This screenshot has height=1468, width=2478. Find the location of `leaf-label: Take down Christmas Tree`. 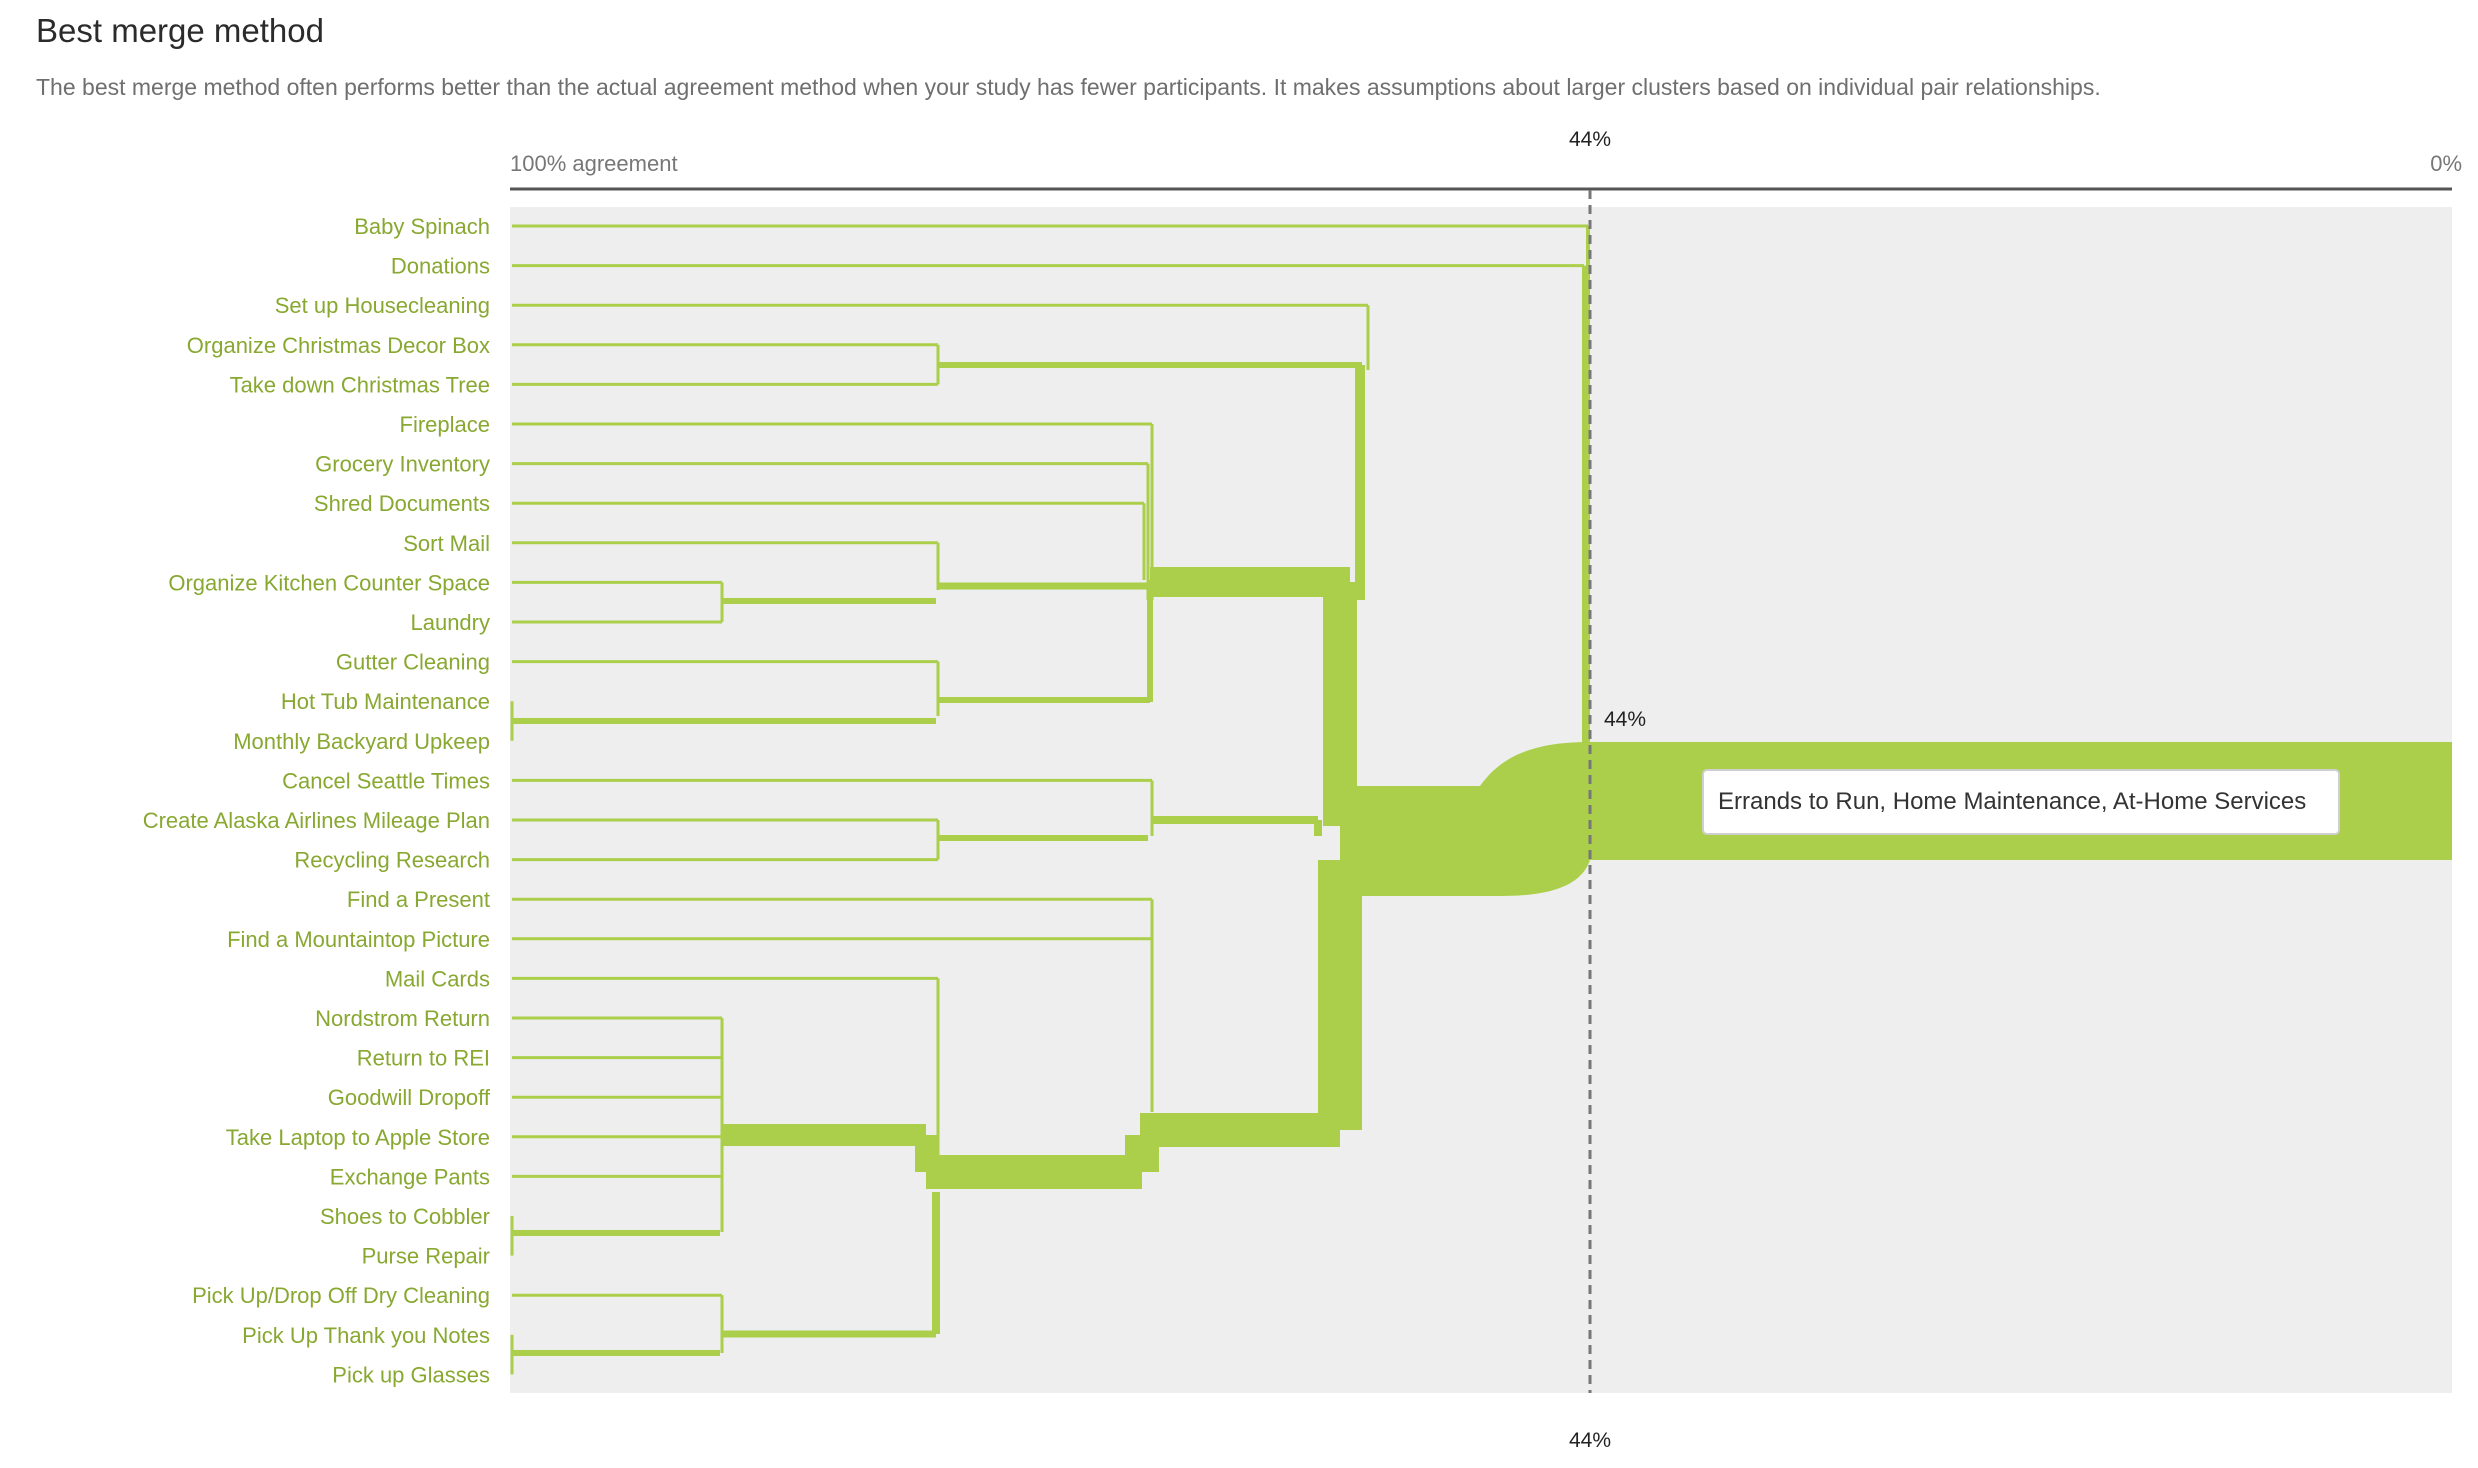

leaf-label: Take down Christmas Tree is located at coordinates (360, 384).